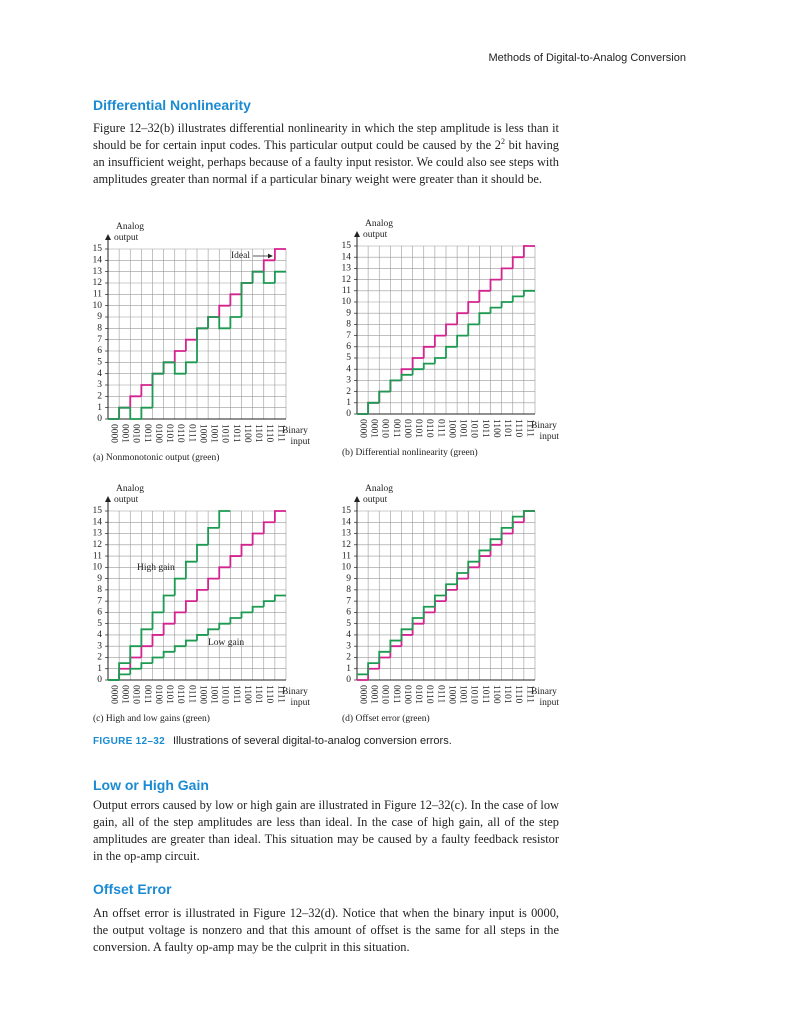 The image size is (792, 1024). Describe the element at coordinates (151, 785) in the screenshot. I see `section-heading: Low or High Gain` at that location.